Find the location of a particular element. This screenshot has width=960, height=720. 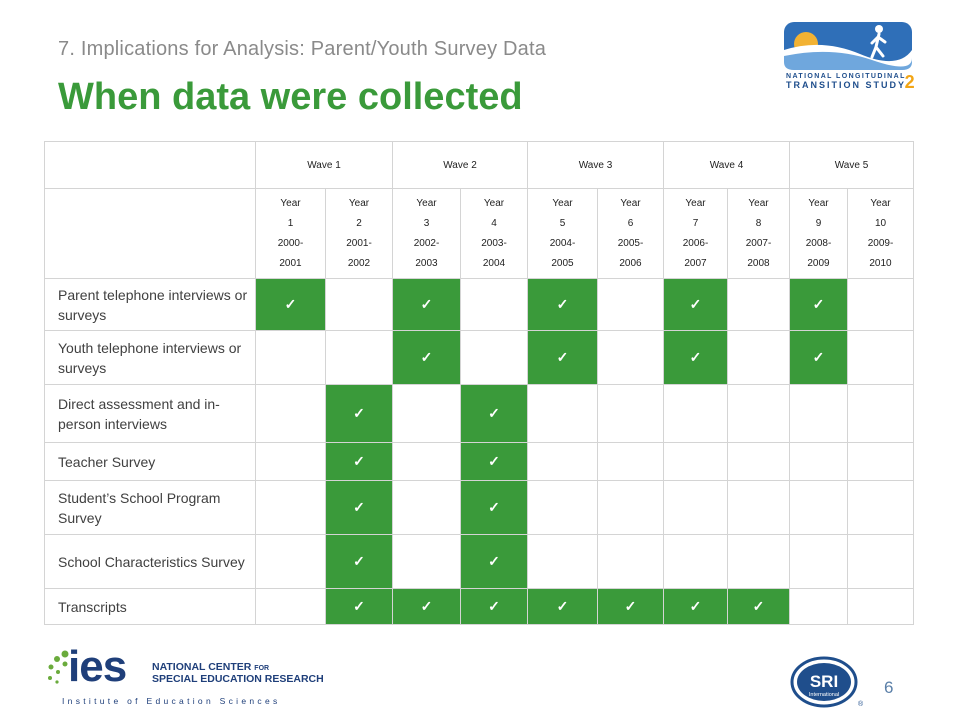

nlts2-logo-graphic is located at coordinates (848, 46).